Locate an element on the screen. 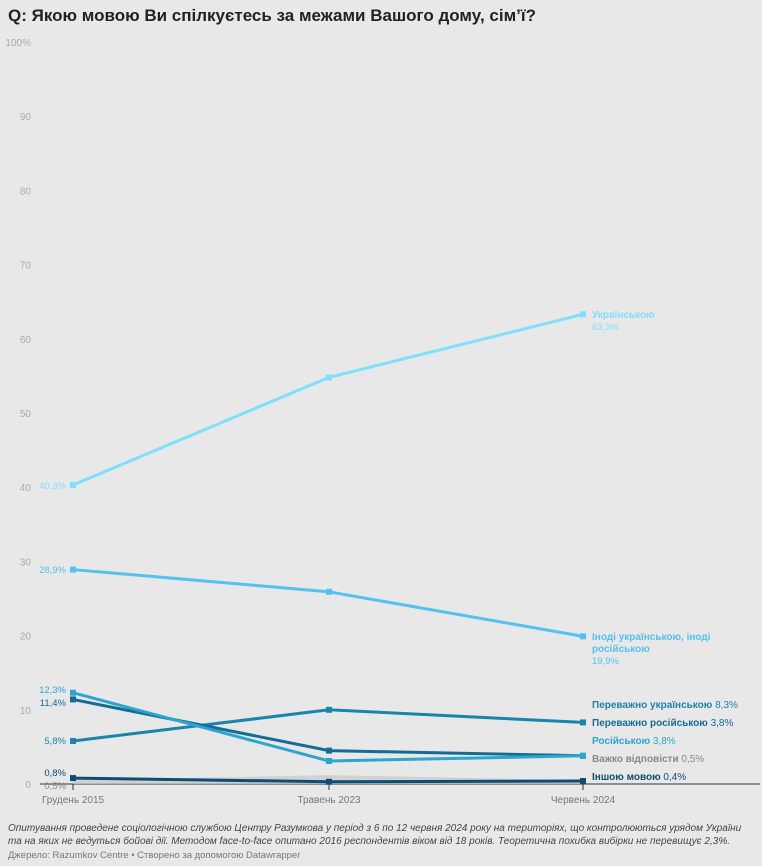 The height and width of the screenshot is (866, 762). series-name-label: Переважно російською is located at coordinates (651, 723).